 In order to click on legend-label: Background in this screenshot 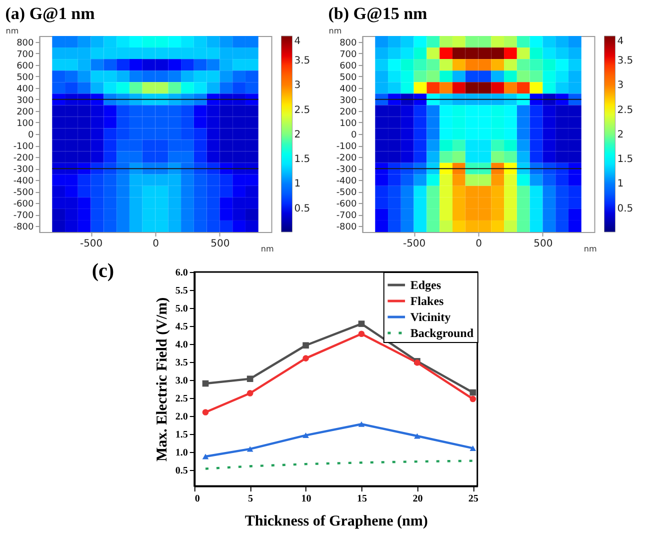, I will do `click(442, 333)`.